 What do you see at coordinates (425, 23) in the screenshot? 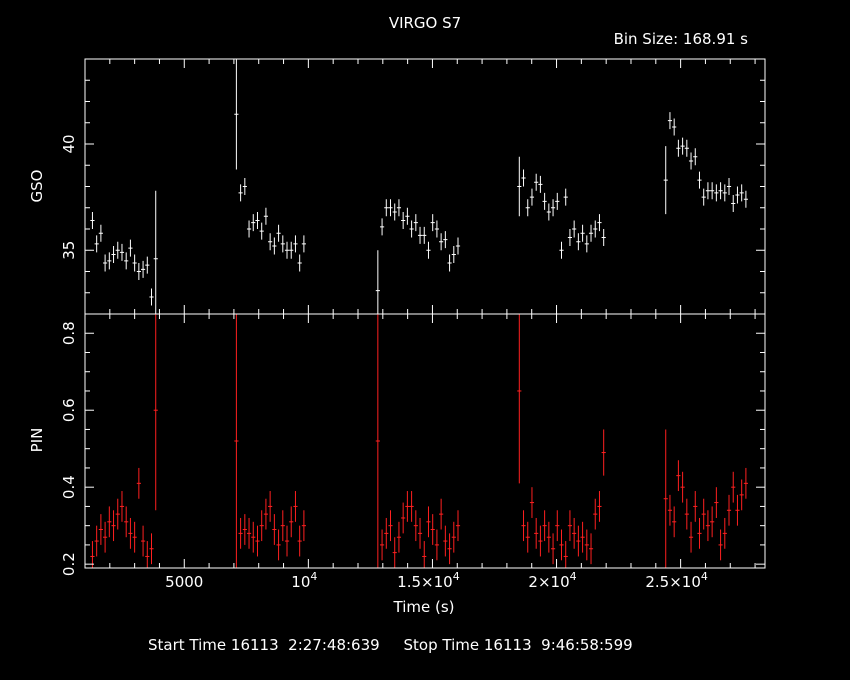
I see `chart-title: VIRGO S7` at bounding box center [425, 23].